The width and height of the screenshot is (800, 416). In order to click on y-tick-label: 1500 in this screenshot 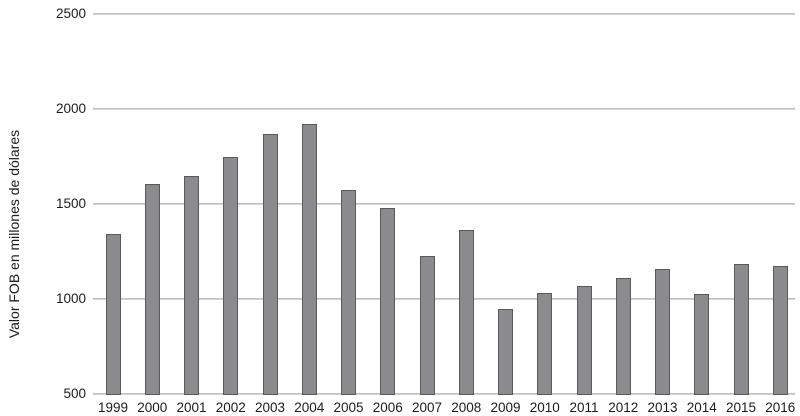, I will do `click(70, 203)`.